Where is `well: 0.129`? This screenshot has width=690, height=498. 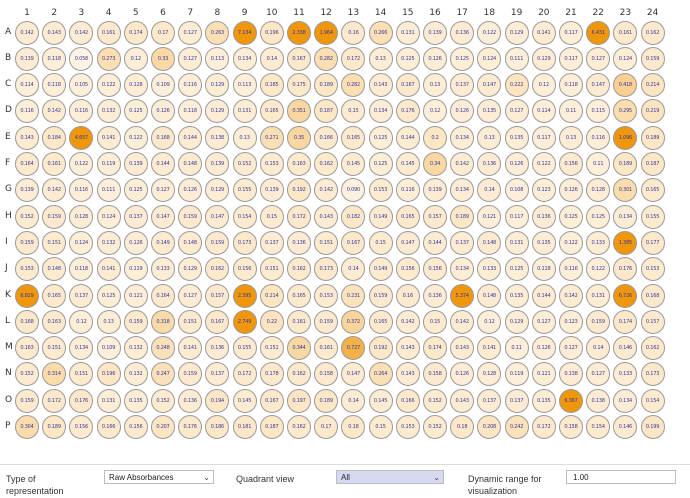 well: 0.129 is located at coordinates (516, 32).